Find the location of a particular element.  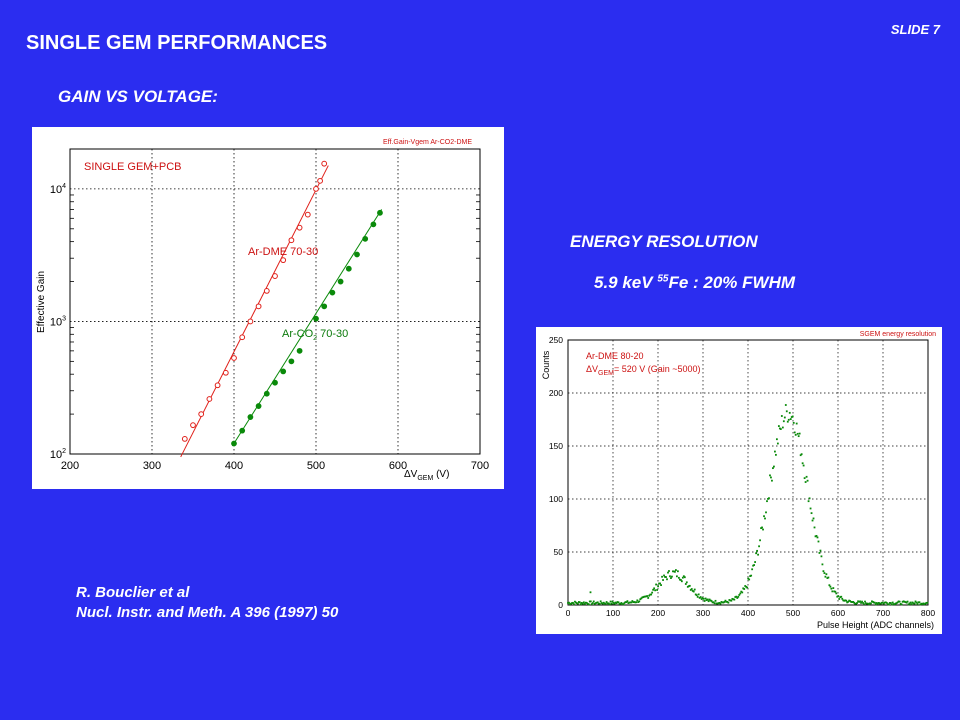

gain-x-tick-label: 700 is located at coordinates (480, 466).